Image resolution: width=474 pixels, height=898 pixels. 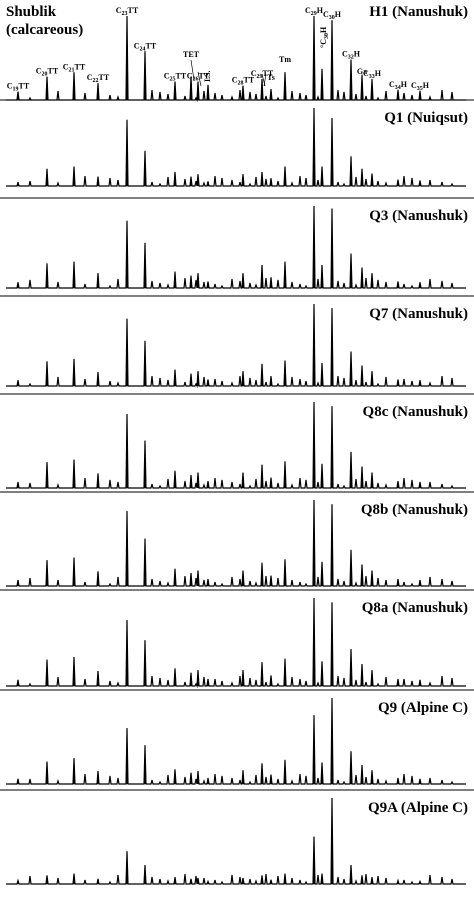 I want to click on panel: Q1 (Nuiqsut), so click(x=237, y=143).